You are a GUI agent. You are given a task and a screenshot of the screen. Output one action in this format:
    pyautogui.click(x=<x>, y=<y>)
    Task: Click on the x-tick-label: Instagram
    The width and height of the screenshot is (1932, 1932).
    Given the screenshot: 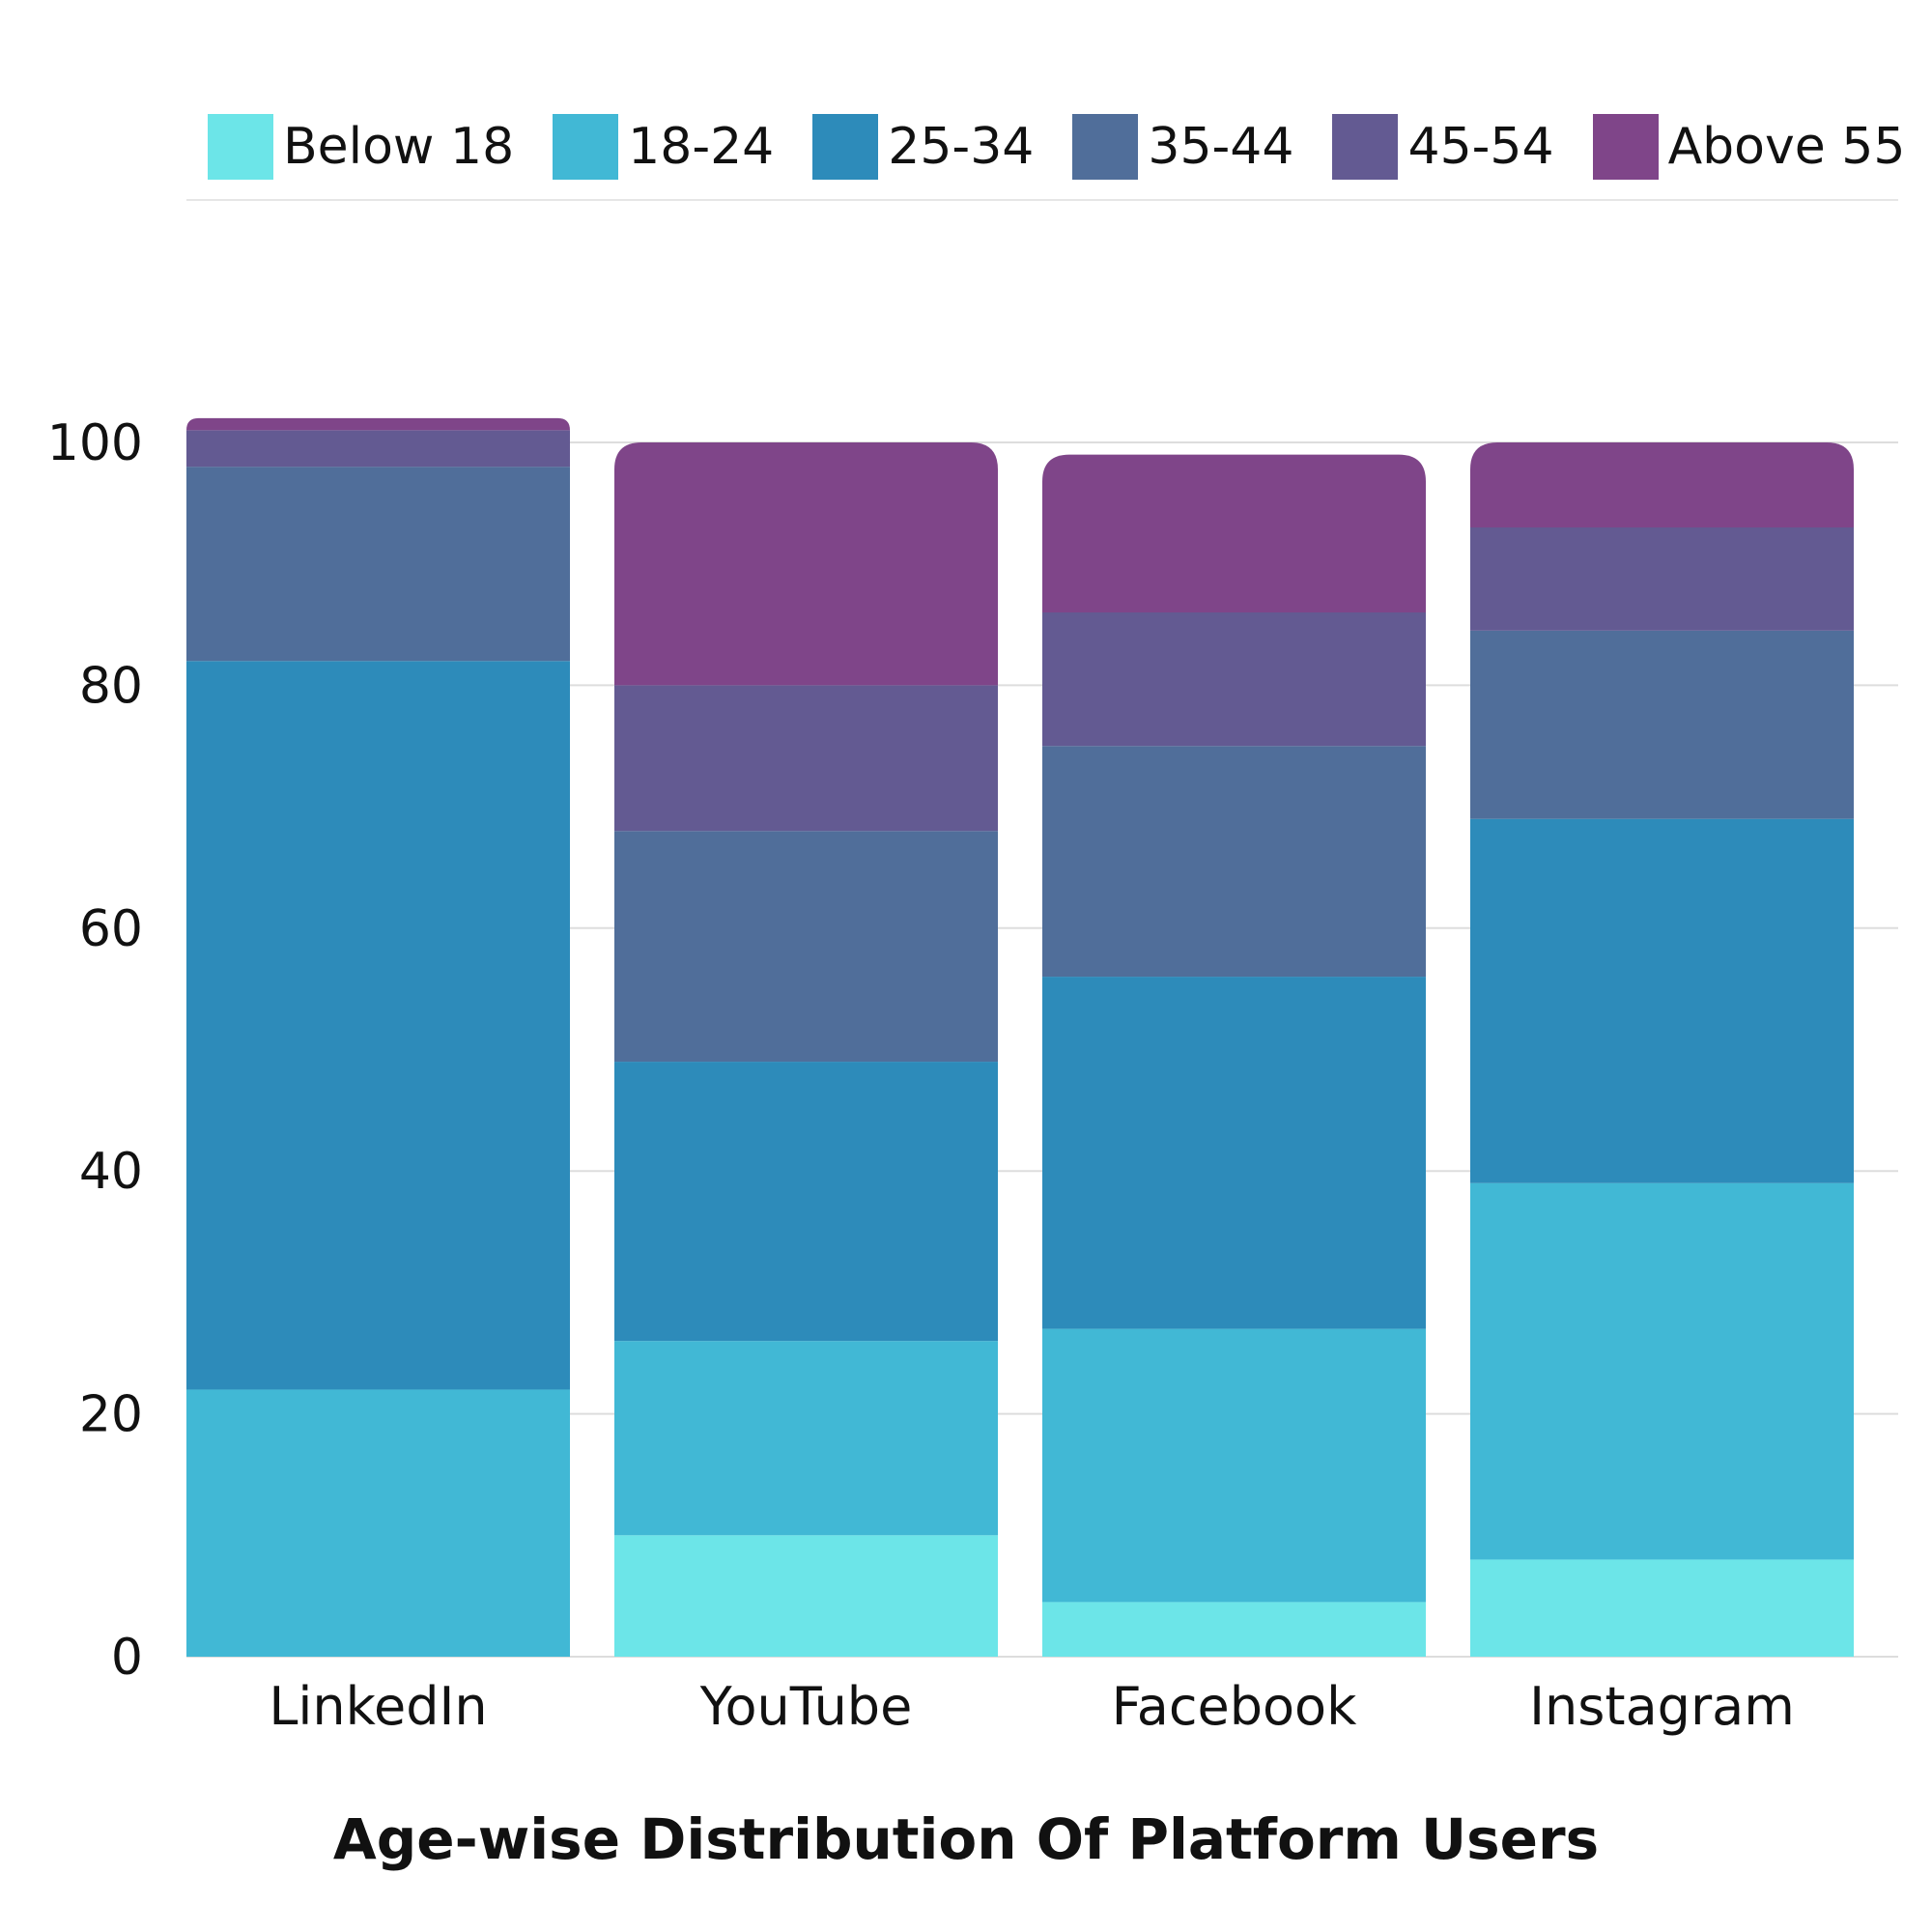 What is the action you would take?
    pyautogui.click(x=1662, y=1706)
    